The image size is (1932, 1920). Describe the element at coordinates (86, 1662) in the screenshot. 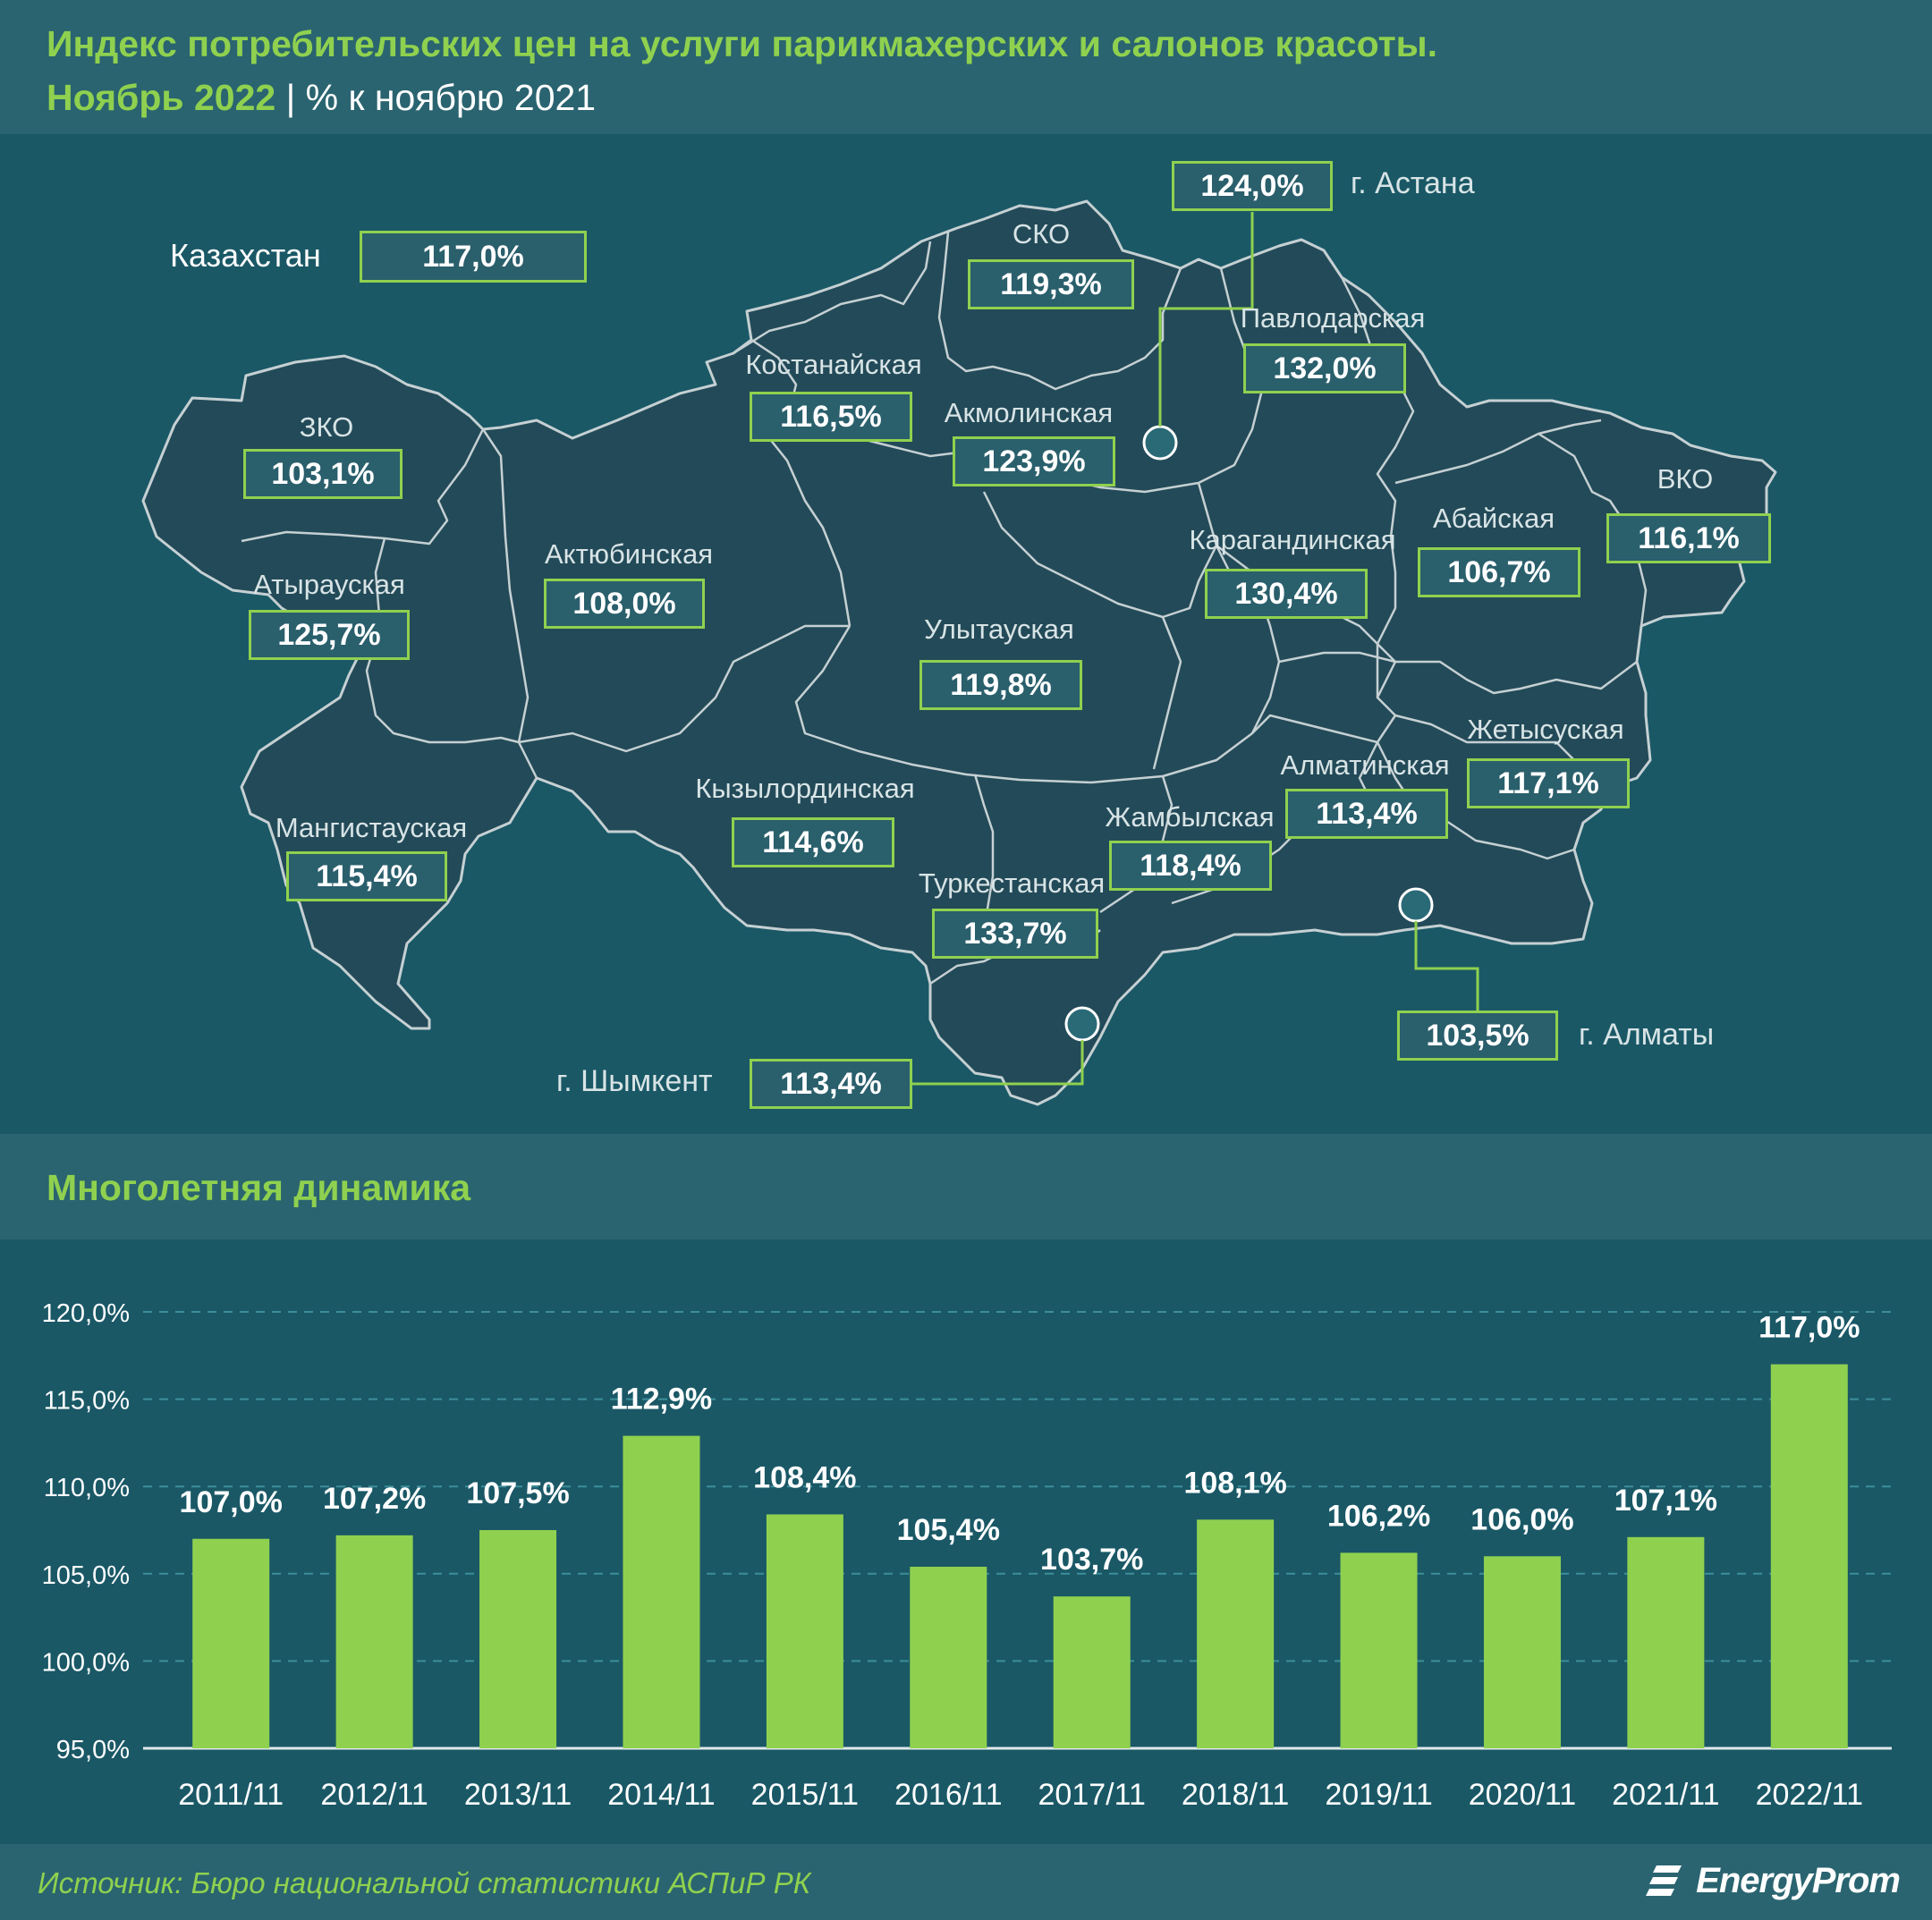

I see `y-tick-label: 100,0%` at that location.